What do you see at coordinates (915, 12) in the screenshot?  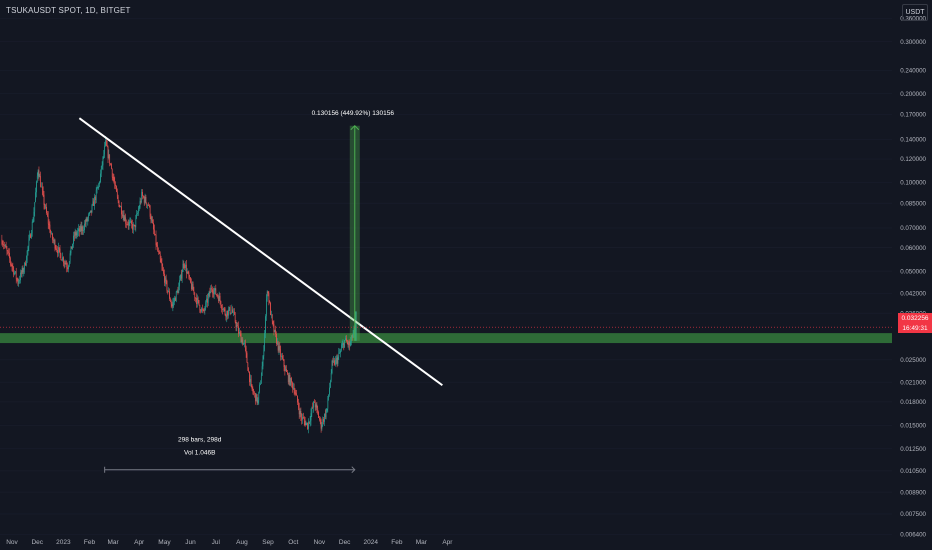 I see `currency-button: USDT` at bounding box center [915, 12].